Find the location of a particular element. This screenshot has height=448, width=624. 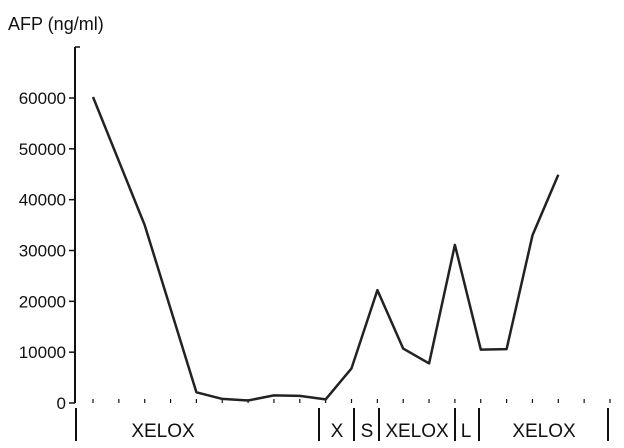

treatment-label-x: X is located at coordinates (337, 431).